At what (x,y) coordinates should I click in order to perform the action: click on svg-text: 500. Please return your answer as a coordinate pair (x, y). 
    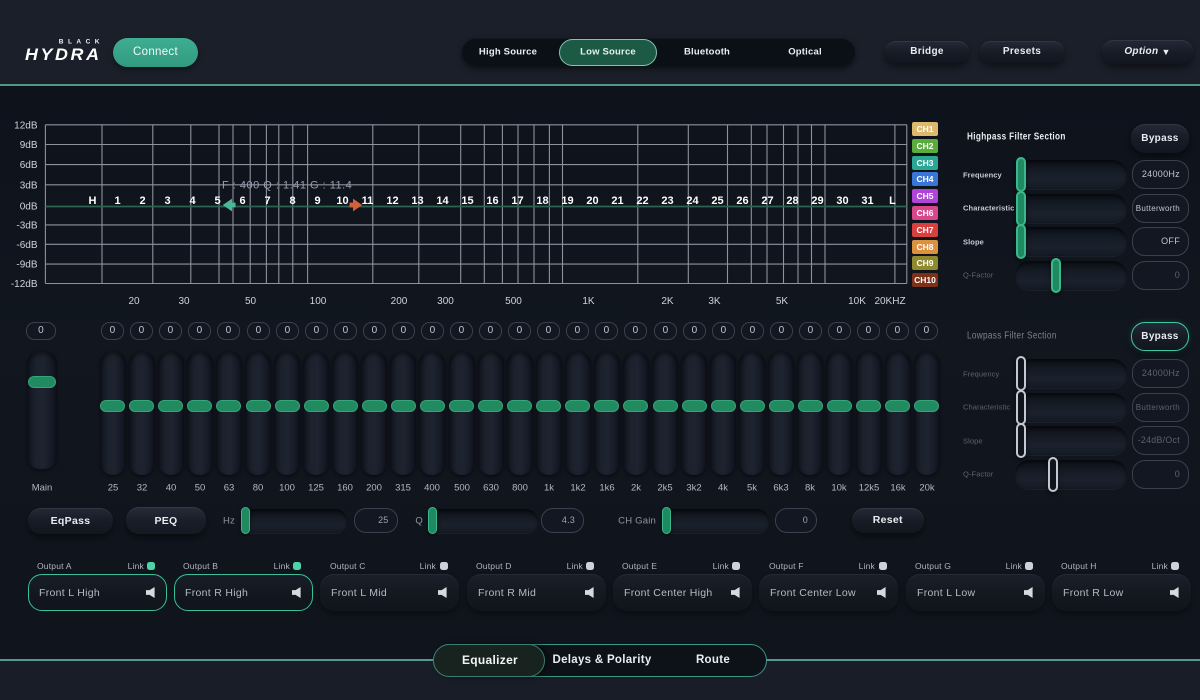
    Looking at the image, I should click on (513, 301).